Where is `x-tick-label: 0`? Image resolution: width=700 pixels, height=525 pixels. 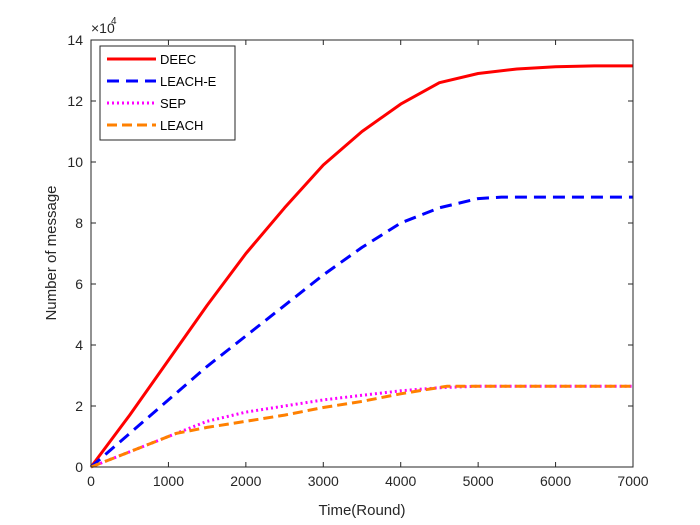 x-tick-label: 0 is located at coordinates (91, 481).